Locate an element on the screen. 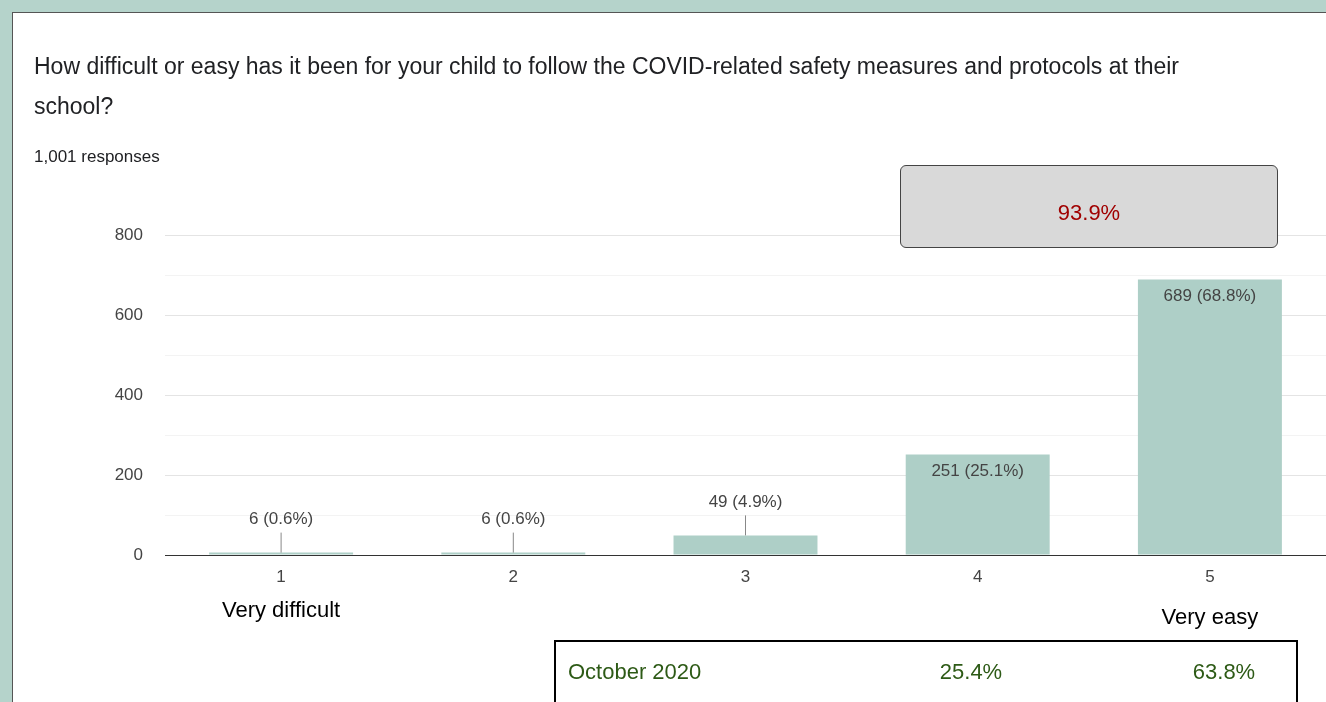  text: Very difficult is located at coordinates (281, 610).